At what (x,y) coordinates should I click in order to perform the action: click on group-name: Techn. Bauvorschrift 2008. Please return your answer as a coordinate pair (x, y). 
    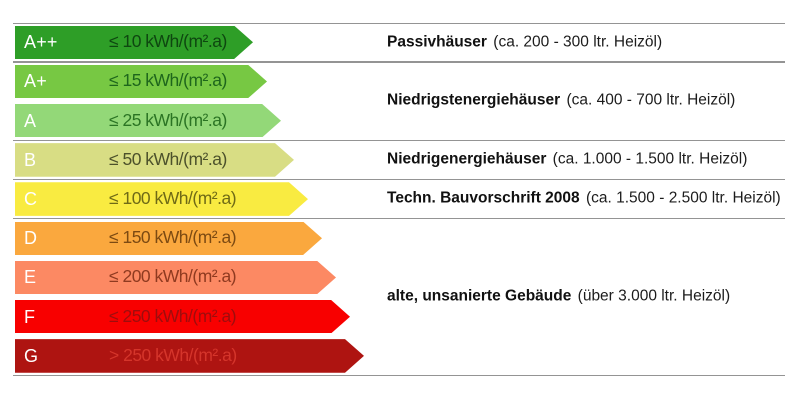
    Looking at the image, I should click on (483, 198).